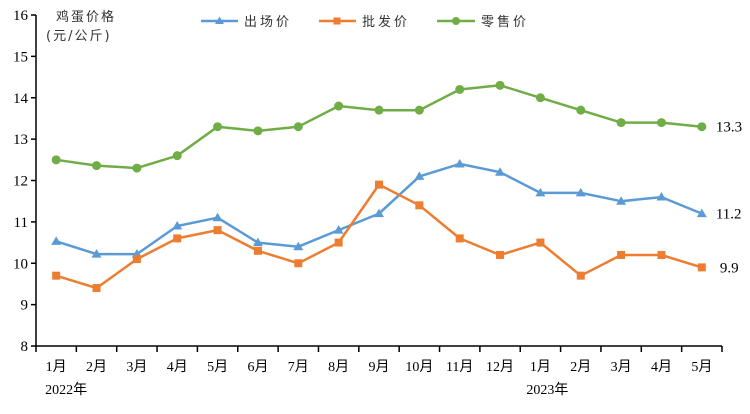  I want to click on x-category-label: 6月, so click(257, 367).